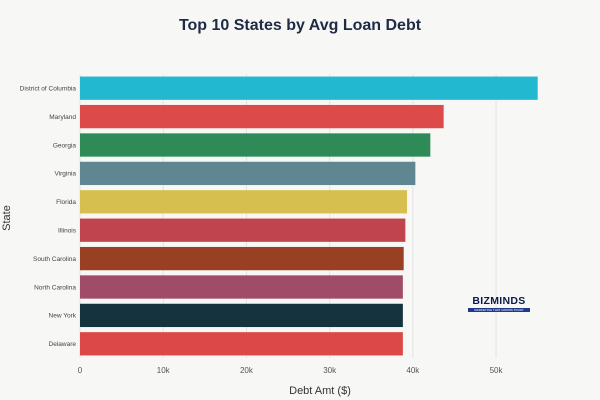 This screenshot has height=400, width=600. I want to click on y-tick-label: Virginia, so click(65, 174).